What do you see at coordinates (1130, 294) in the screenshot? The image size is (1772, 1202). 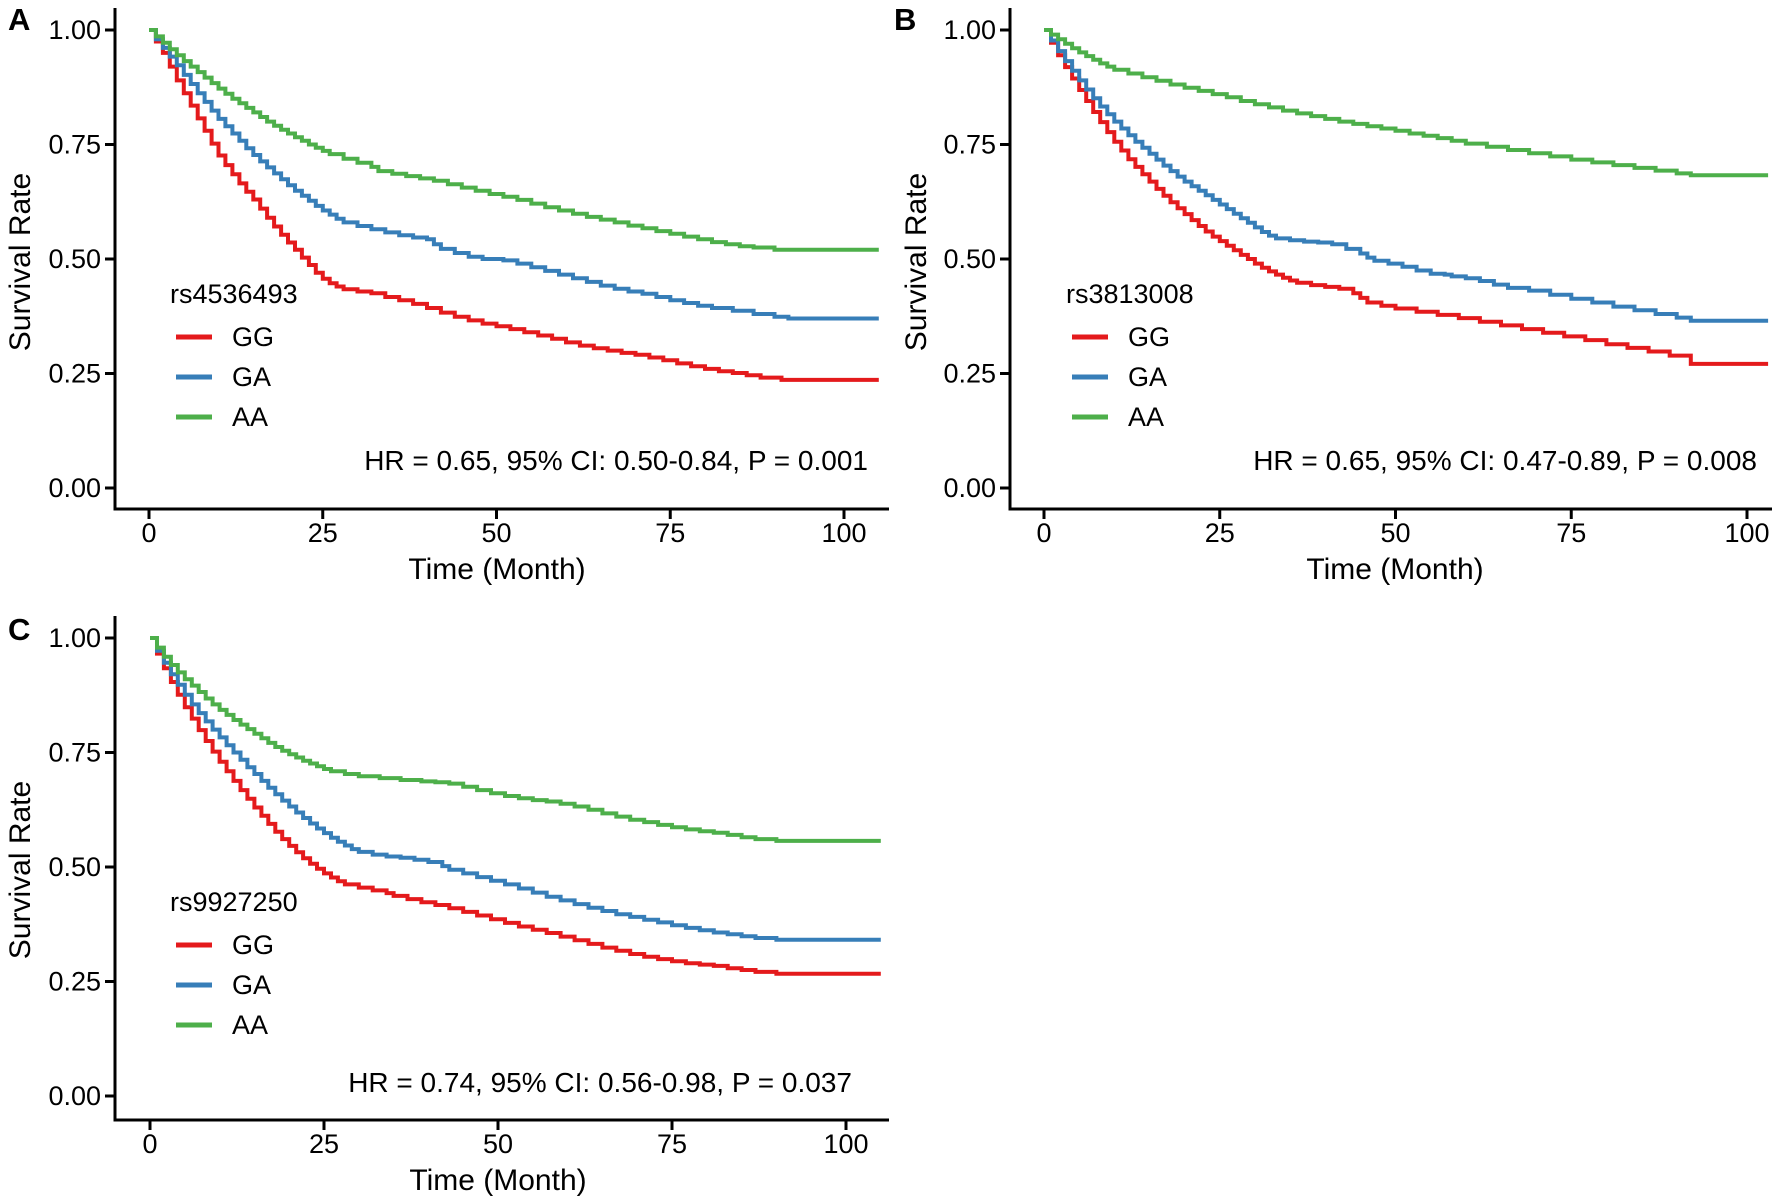 I see `legend-title: rs3813008` at bounding box center [1130, 294].